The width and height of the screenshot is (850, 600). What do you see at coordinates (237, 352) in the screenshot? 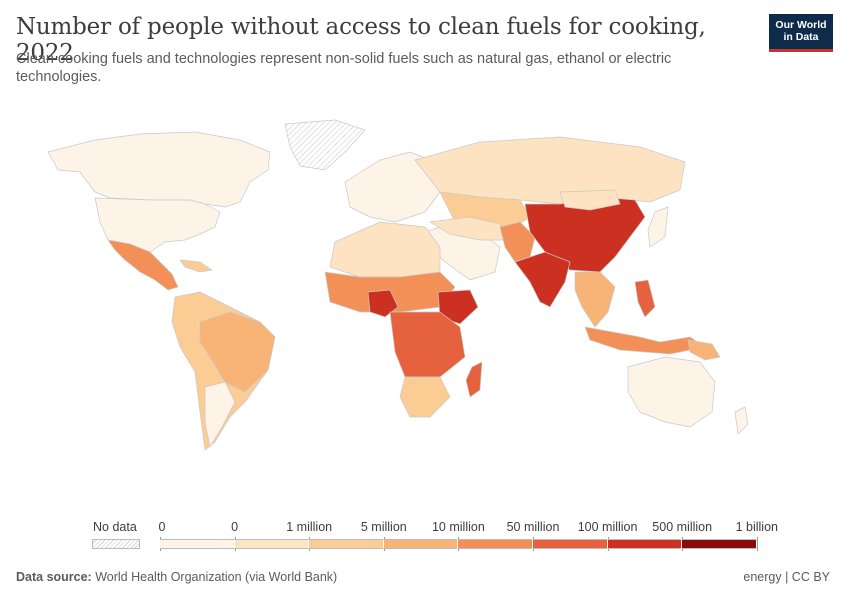
I see `region-brazil` at bounding box center [237, 352].